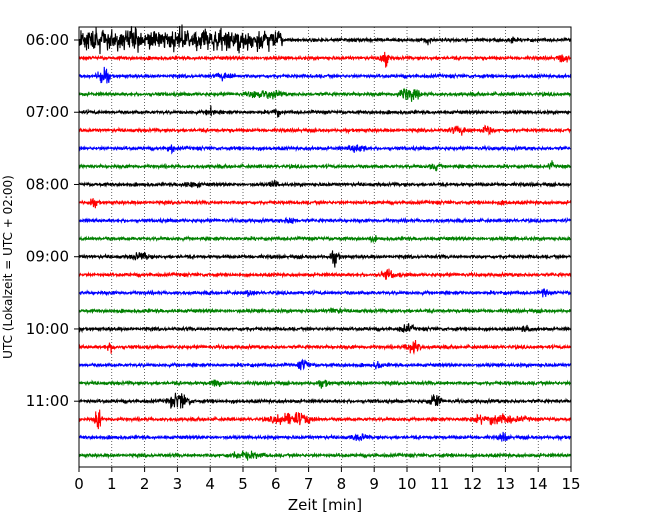 This screenshot has width=650, height=520. Describe the element at coordinates (243, 484) in the screenshot. I see `x-tick-label: 5` at that location.